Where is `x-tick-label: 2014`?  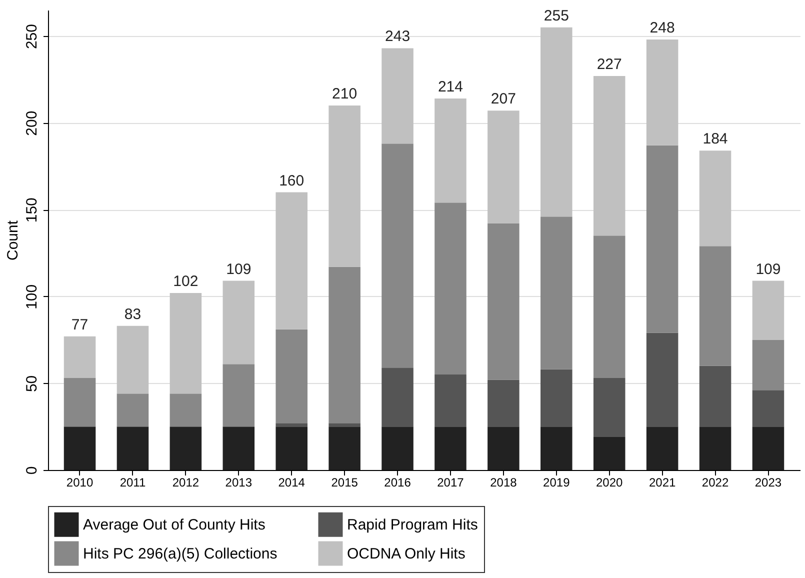 x-tick-label: 2014 is located at coordinates (292, 483).